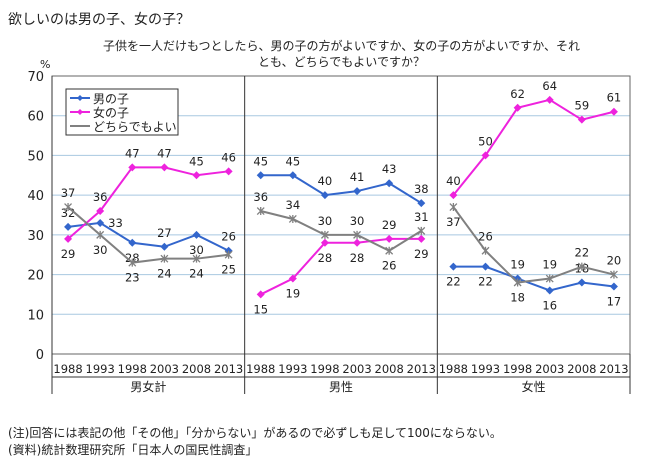 This screenshot has width=663, height=462. Describe the element at coordinates (164, 153) in the screenshot. I see `data-label: 47` at that location.